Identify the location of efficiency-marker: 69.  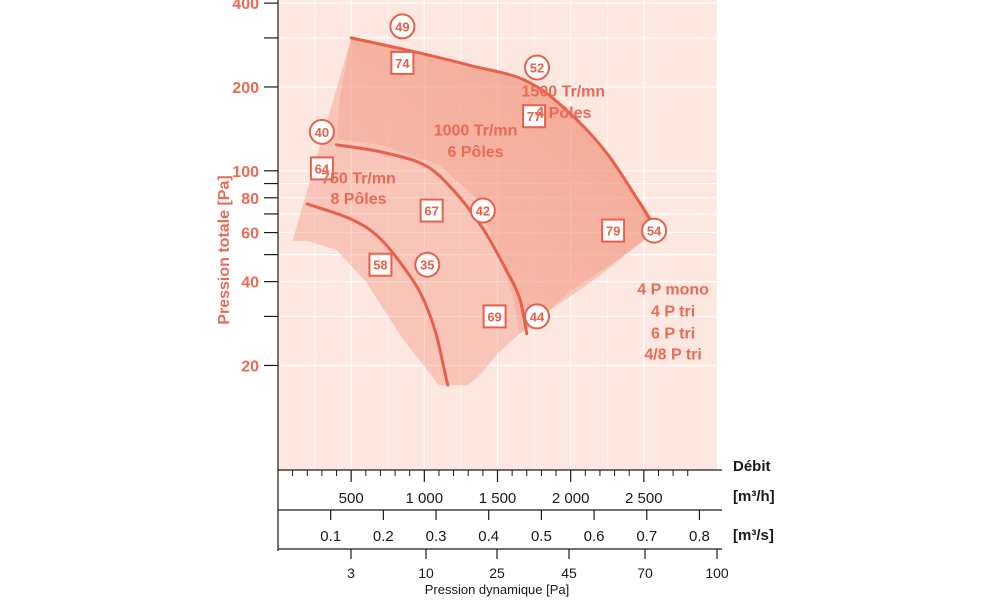
(494, 316).